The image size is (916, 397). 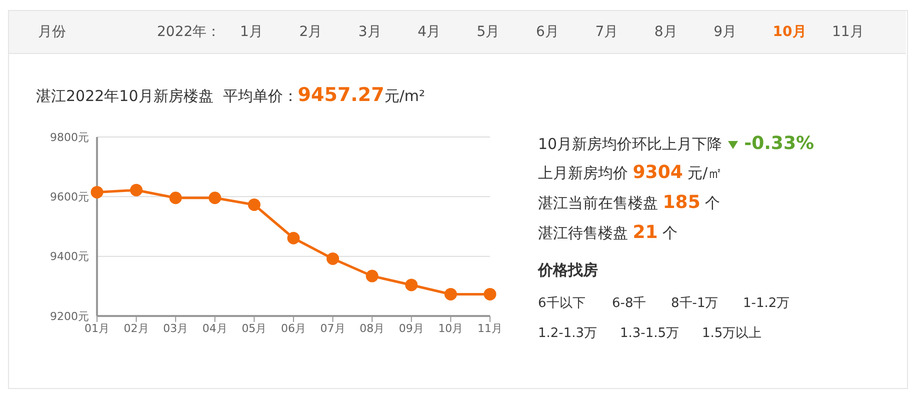 What do you see at coordinates (725, 32) in the screenshot?
I see `text: 9月` at bounding box center [725, 32].